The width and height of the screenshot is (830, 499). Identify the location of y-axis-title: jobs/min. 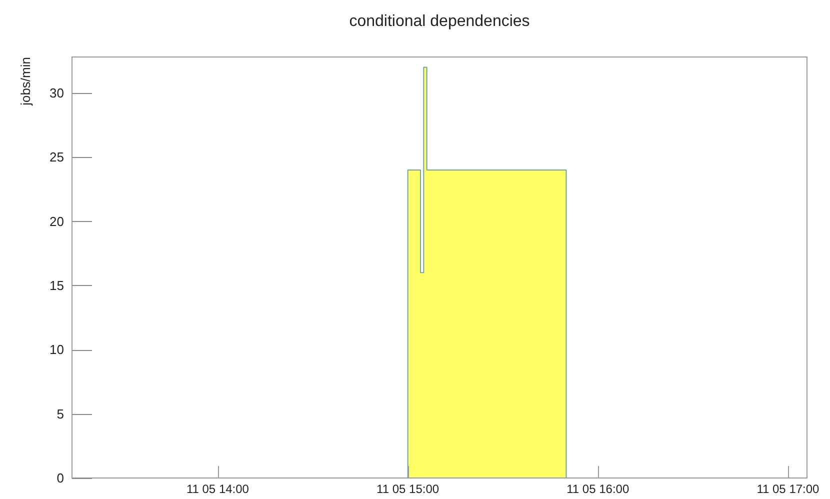
(25, 81).